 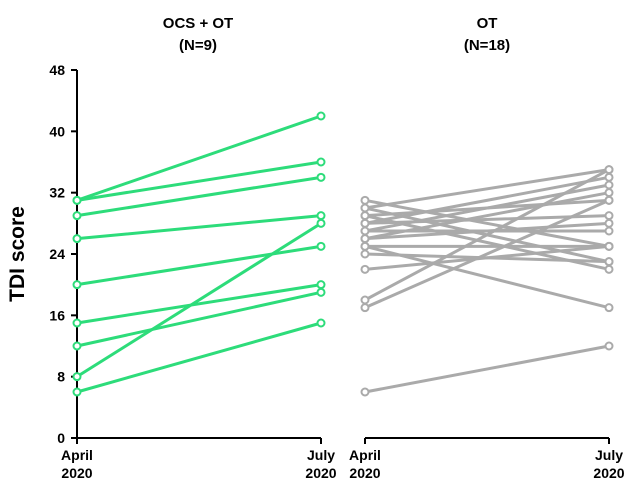 I want to click on y-tick-label: 0, so click(x=61, y=438).